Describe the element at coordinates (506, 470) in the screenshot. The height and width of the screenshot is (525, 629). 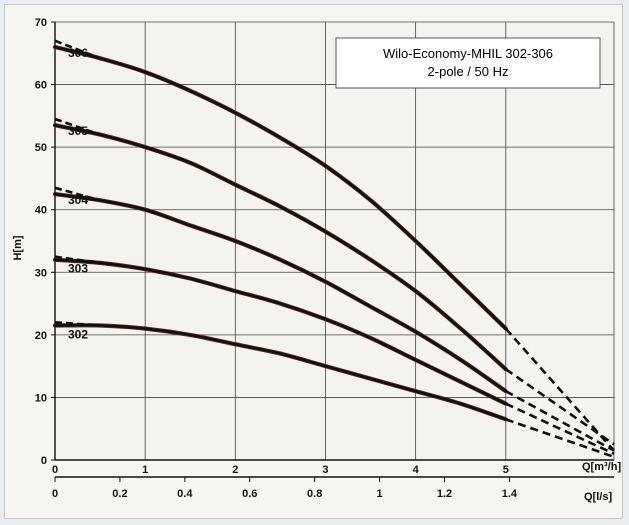
I see `x-tick-label: 5` at that location.